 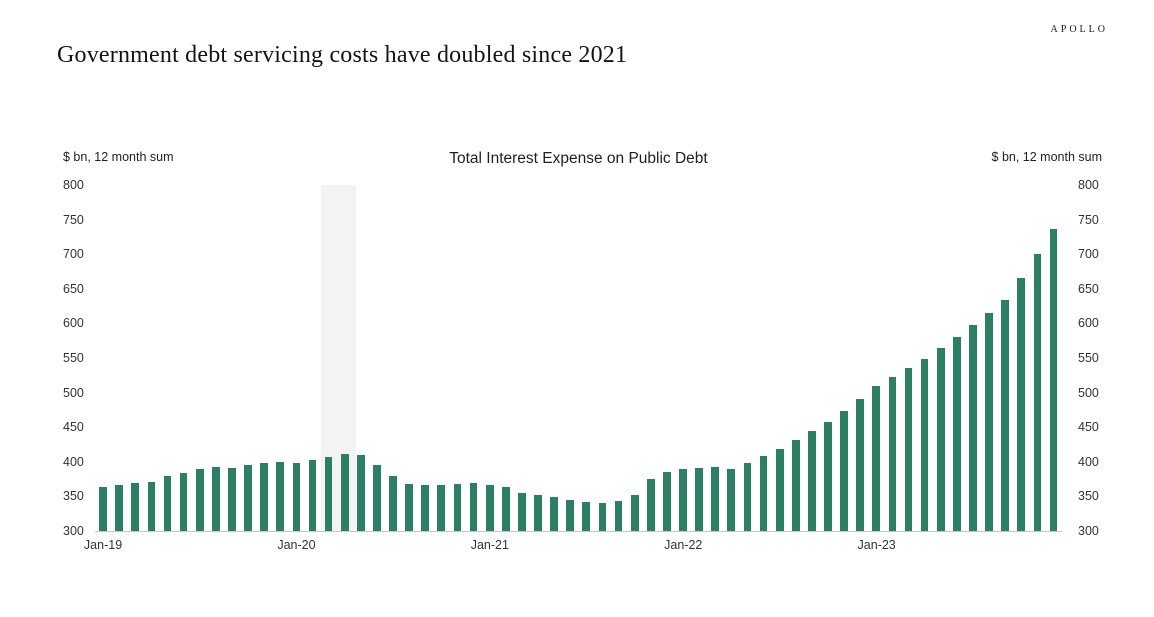 I want to click on x-tick-label: Jan-21, so click(x=489, y=545).